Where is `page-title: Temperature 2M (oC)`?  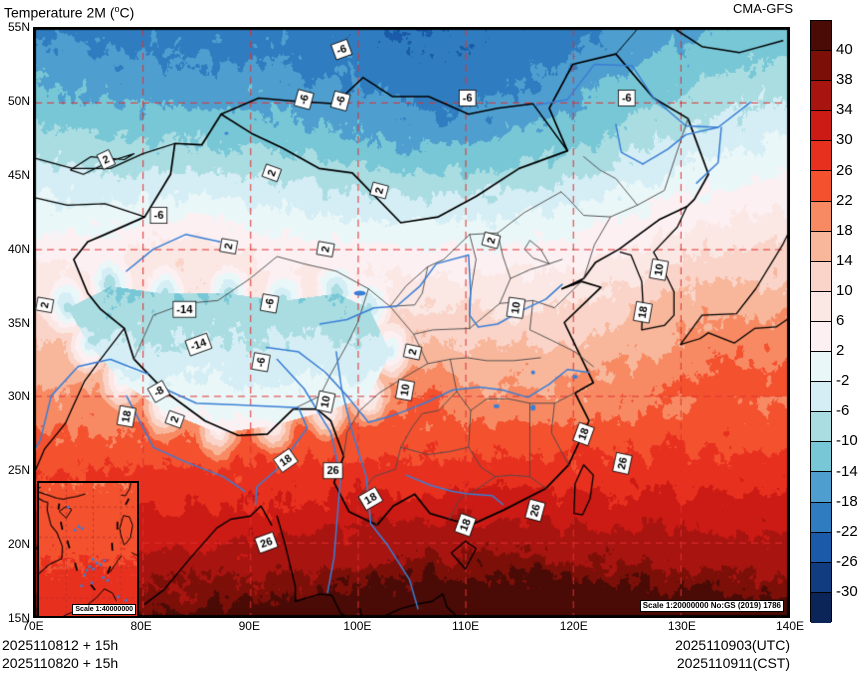
page-title: Temperature 2M (oC) is located at coordinates (69, 11).